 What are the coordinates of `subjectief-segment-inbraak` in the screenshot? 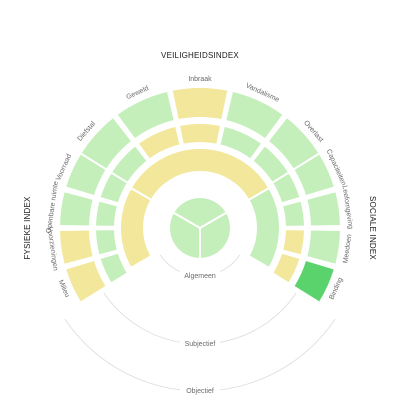 It's located at (200, 134).